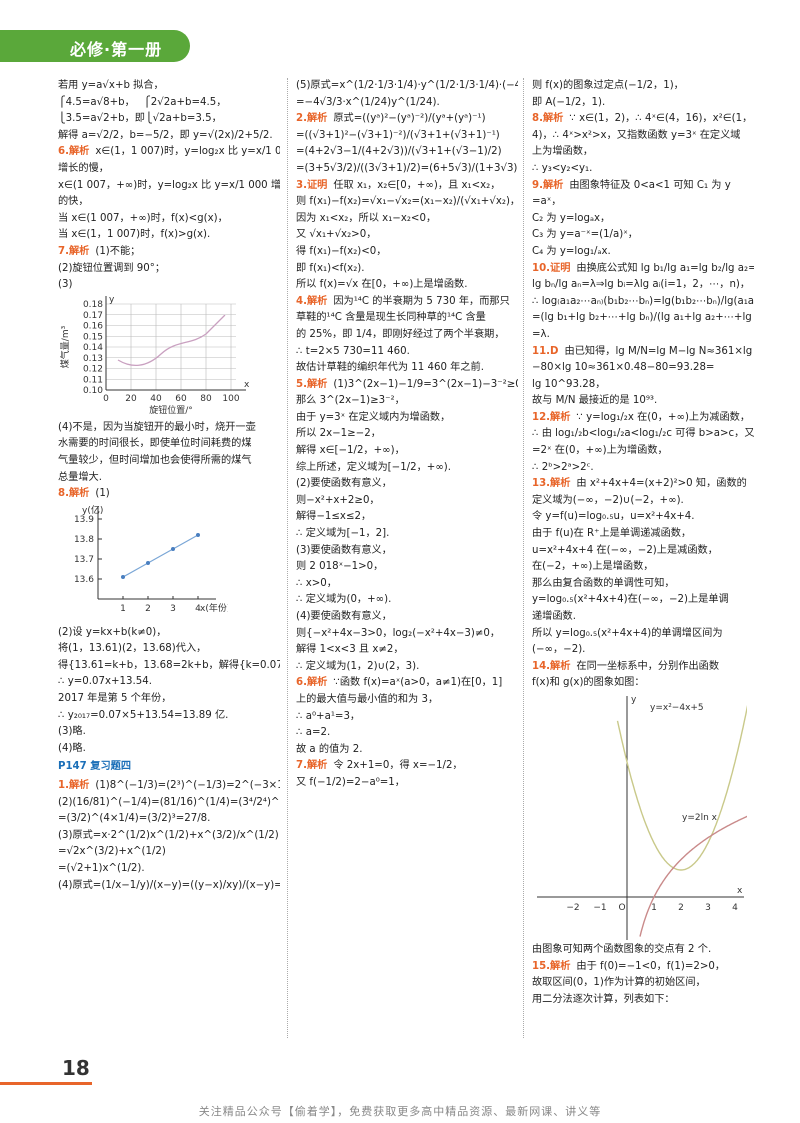 The height and width of the screenshot is (1123, 800). What do you see at coordinates (651, 966) in the screenshot?
I see `item-text: 由于 f(0)=−1<0，f(1)=2>0，` at bounding box center [651, 966].